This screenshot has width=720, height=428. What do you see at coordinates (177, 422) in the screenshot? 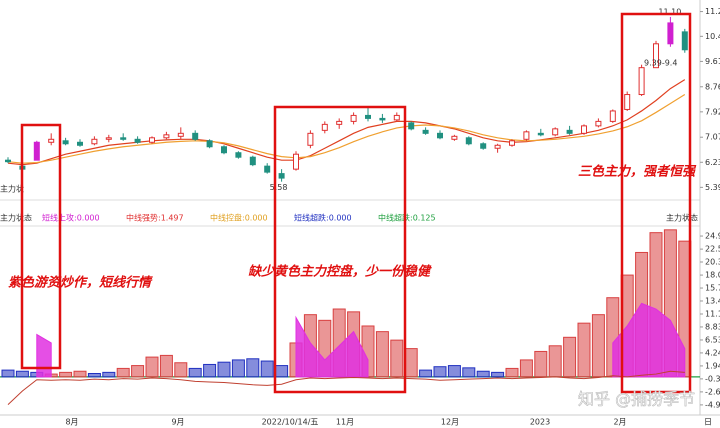
I see `x-tick-label: 9月` at bounding box center [177, 422].